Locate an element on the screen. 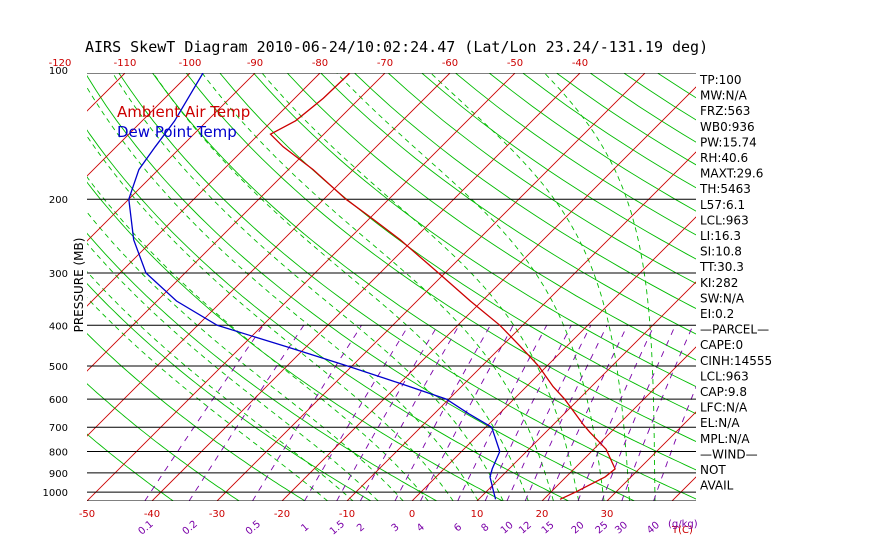  stat-item: SI:10.8 is located at coordinates (721, 252).